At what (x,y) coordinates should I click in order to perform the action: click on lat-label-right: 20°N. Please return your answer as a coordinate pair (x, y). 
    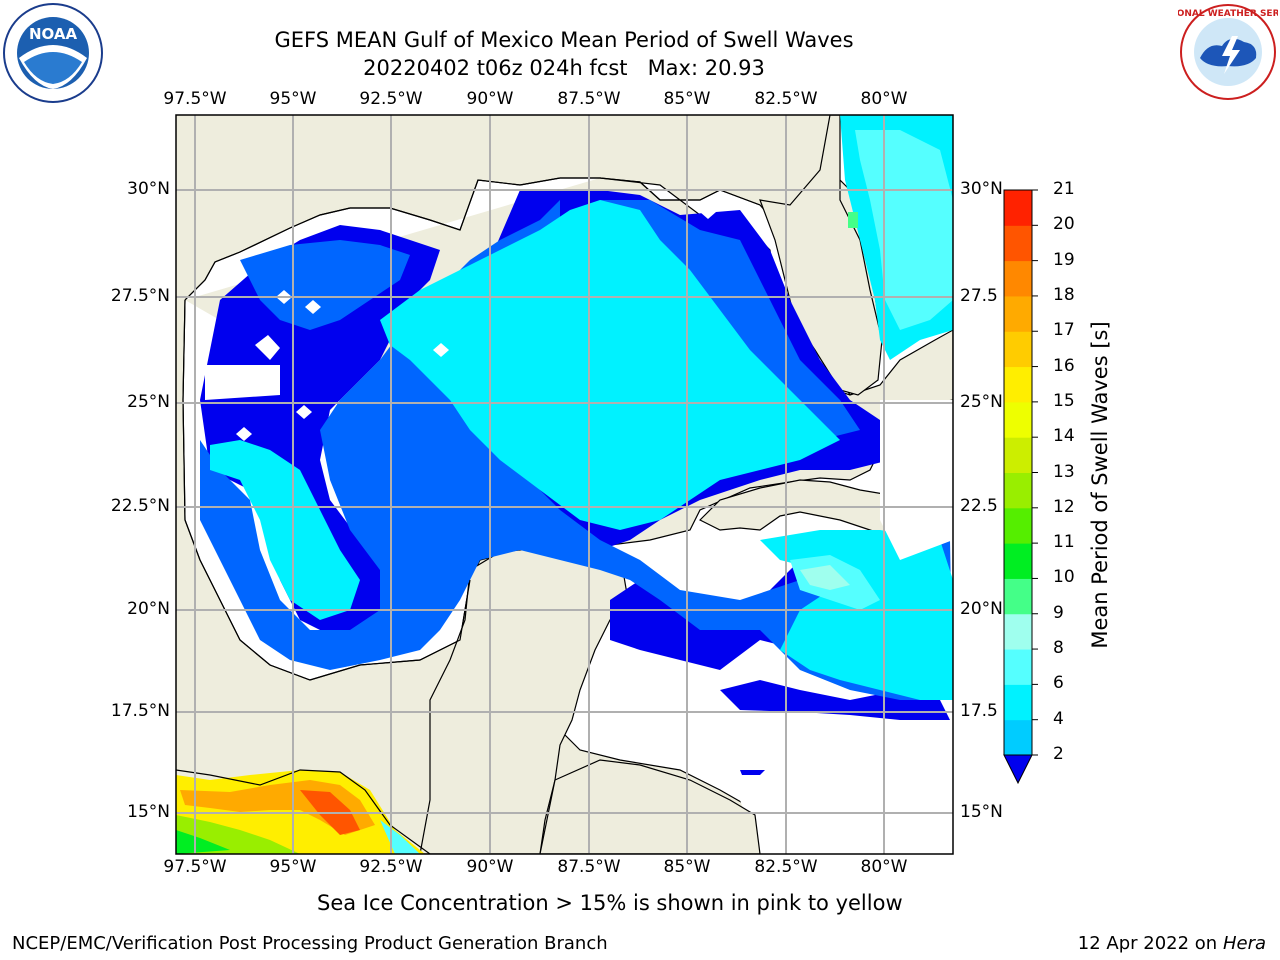
    Looking at the image, I should click on (981, 609).